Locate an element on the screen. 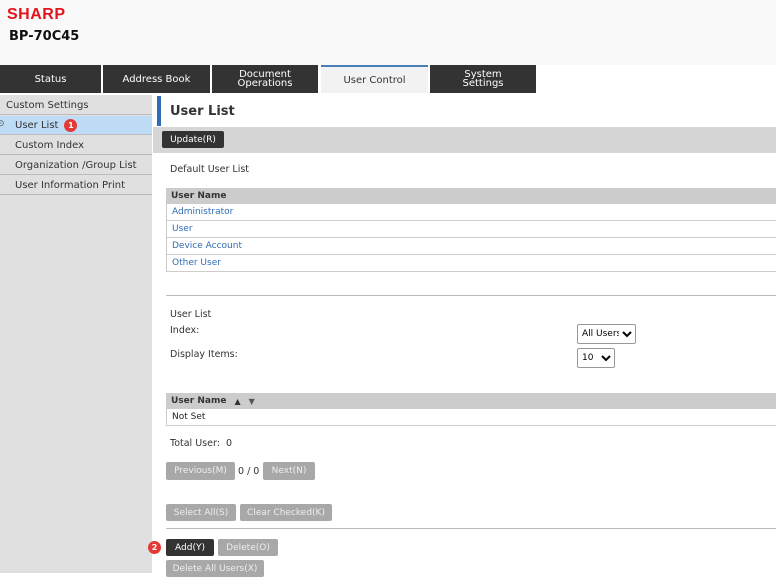  select-all-button: Select All(S) is located at coordinates (201, 512).